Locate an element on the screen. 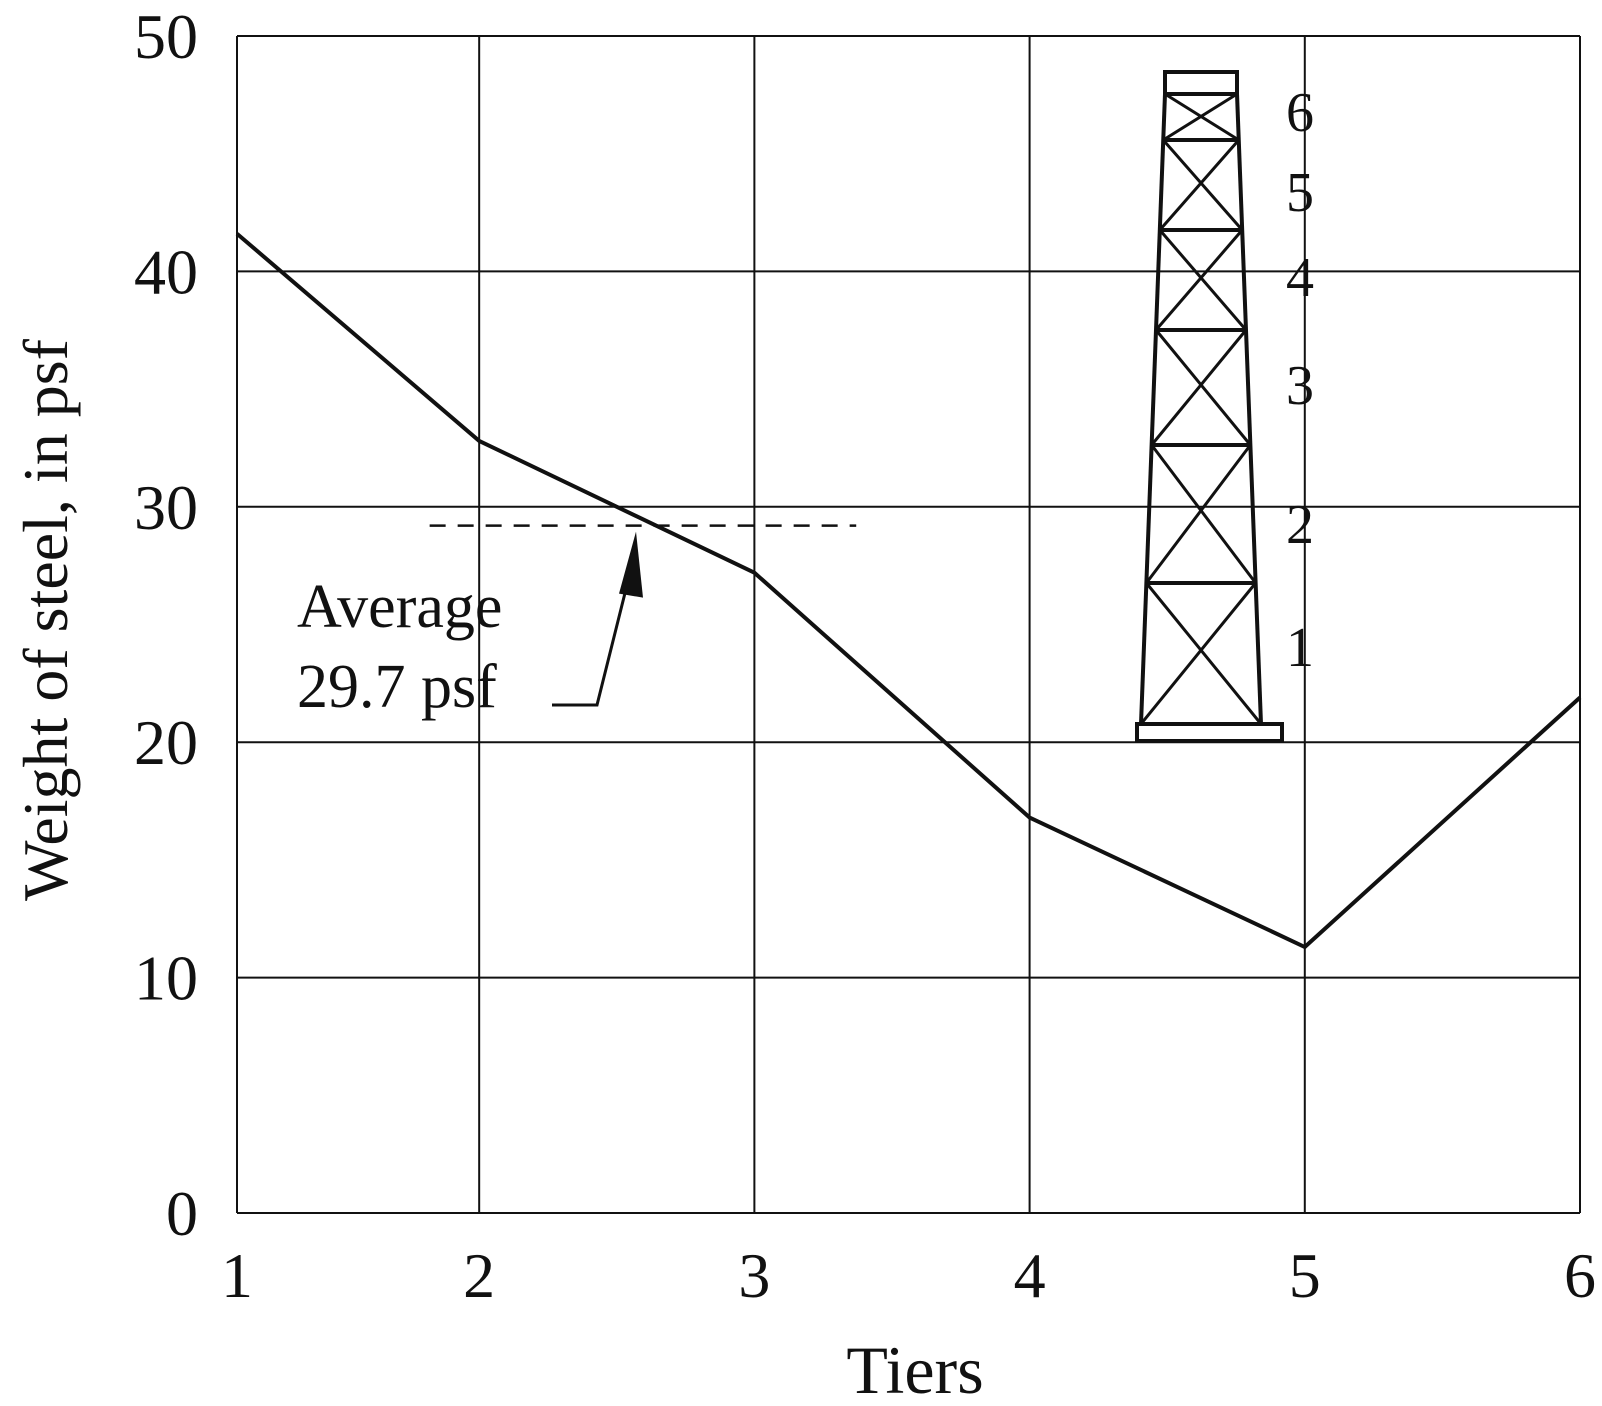 This screenshot has height=1406, width=1602. tower-base is located at coordinates (1209, 732).